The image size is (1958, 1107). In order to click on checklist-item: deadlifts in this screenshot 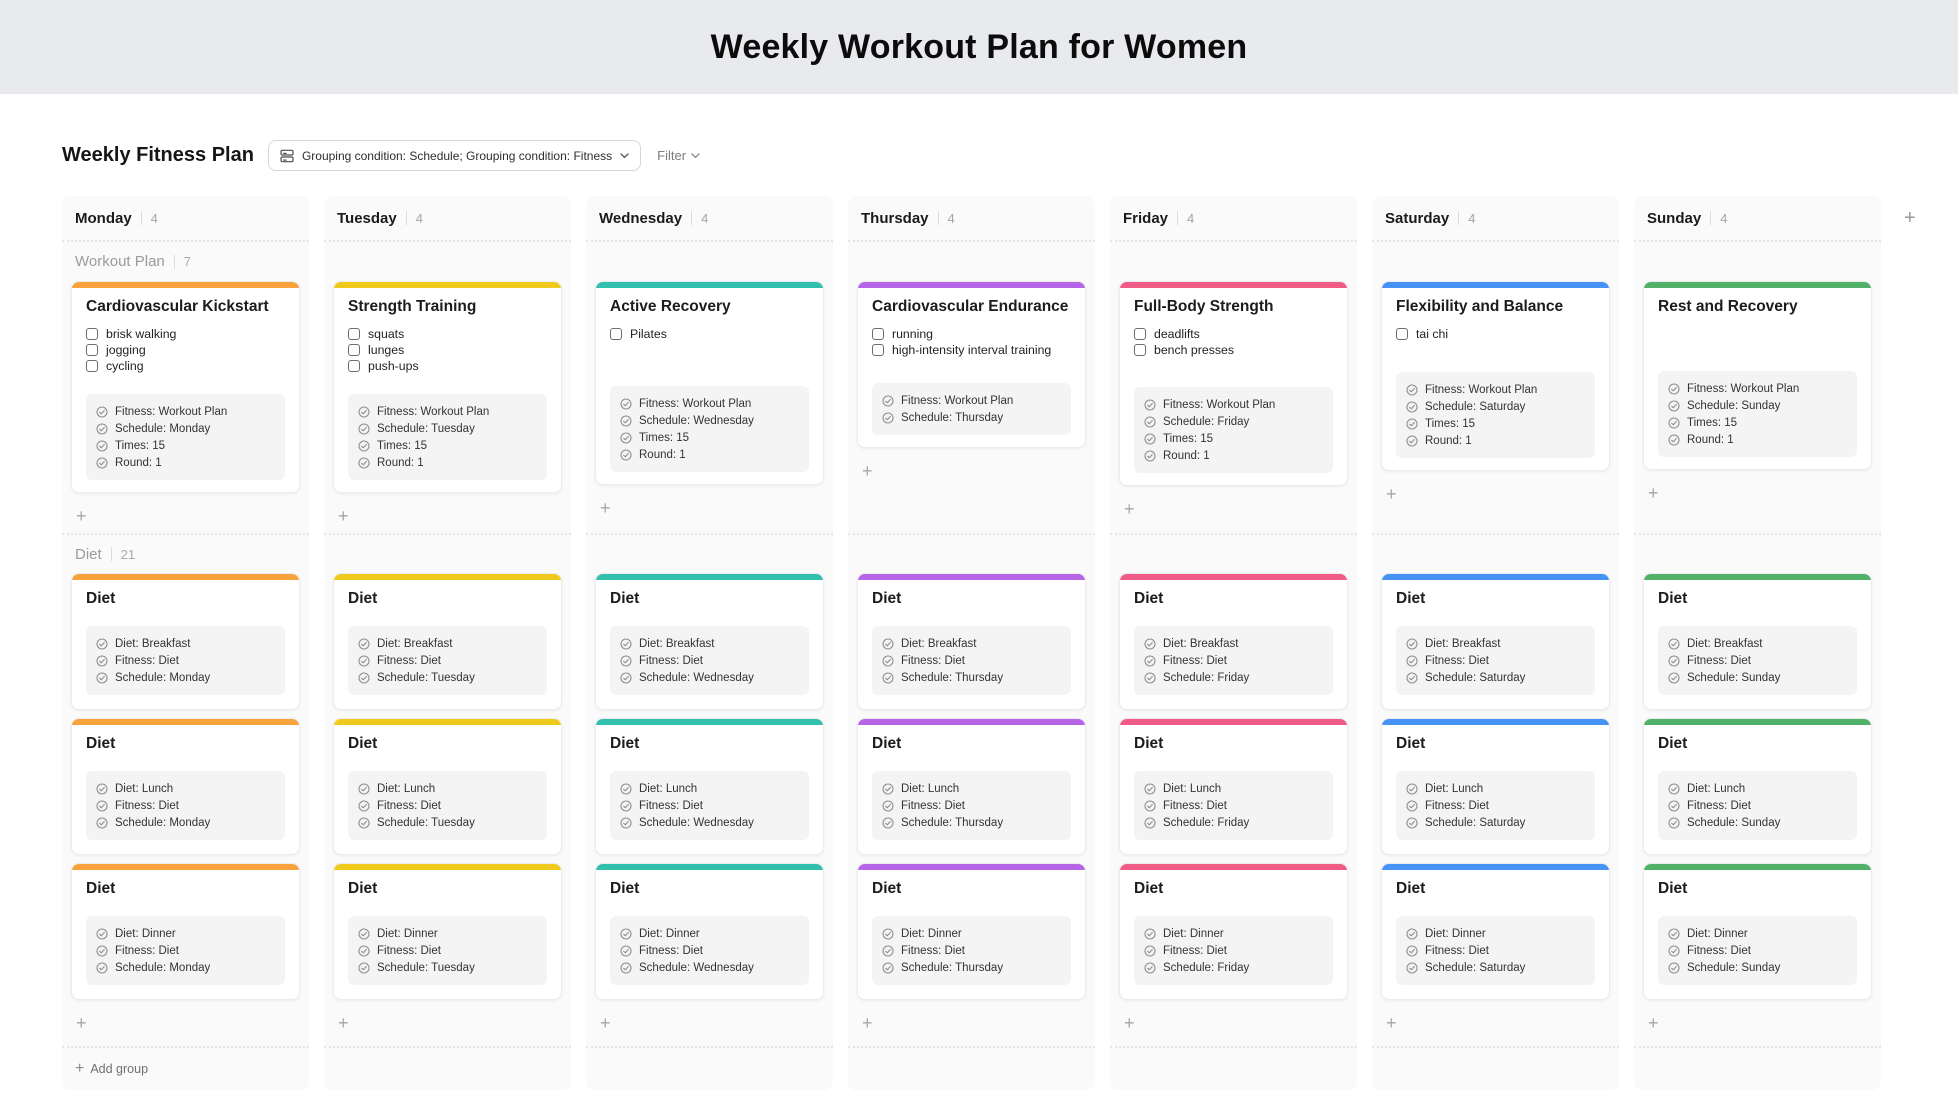, I will do `click(1233, 334)`.